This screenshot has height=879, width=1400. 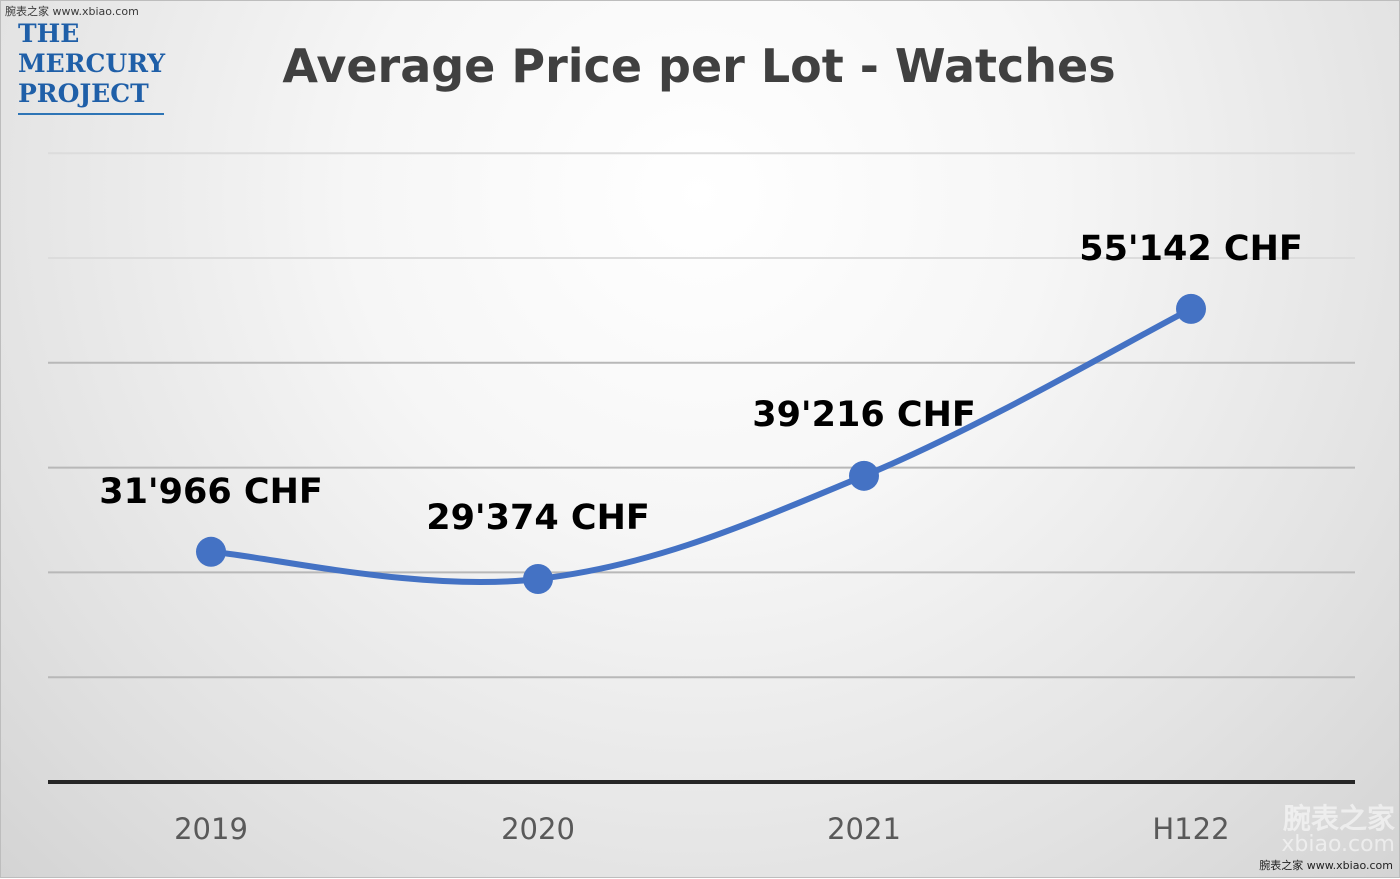 I want to click on data-label-H122: 55'142 CHF, so click(x=1191, y=249).